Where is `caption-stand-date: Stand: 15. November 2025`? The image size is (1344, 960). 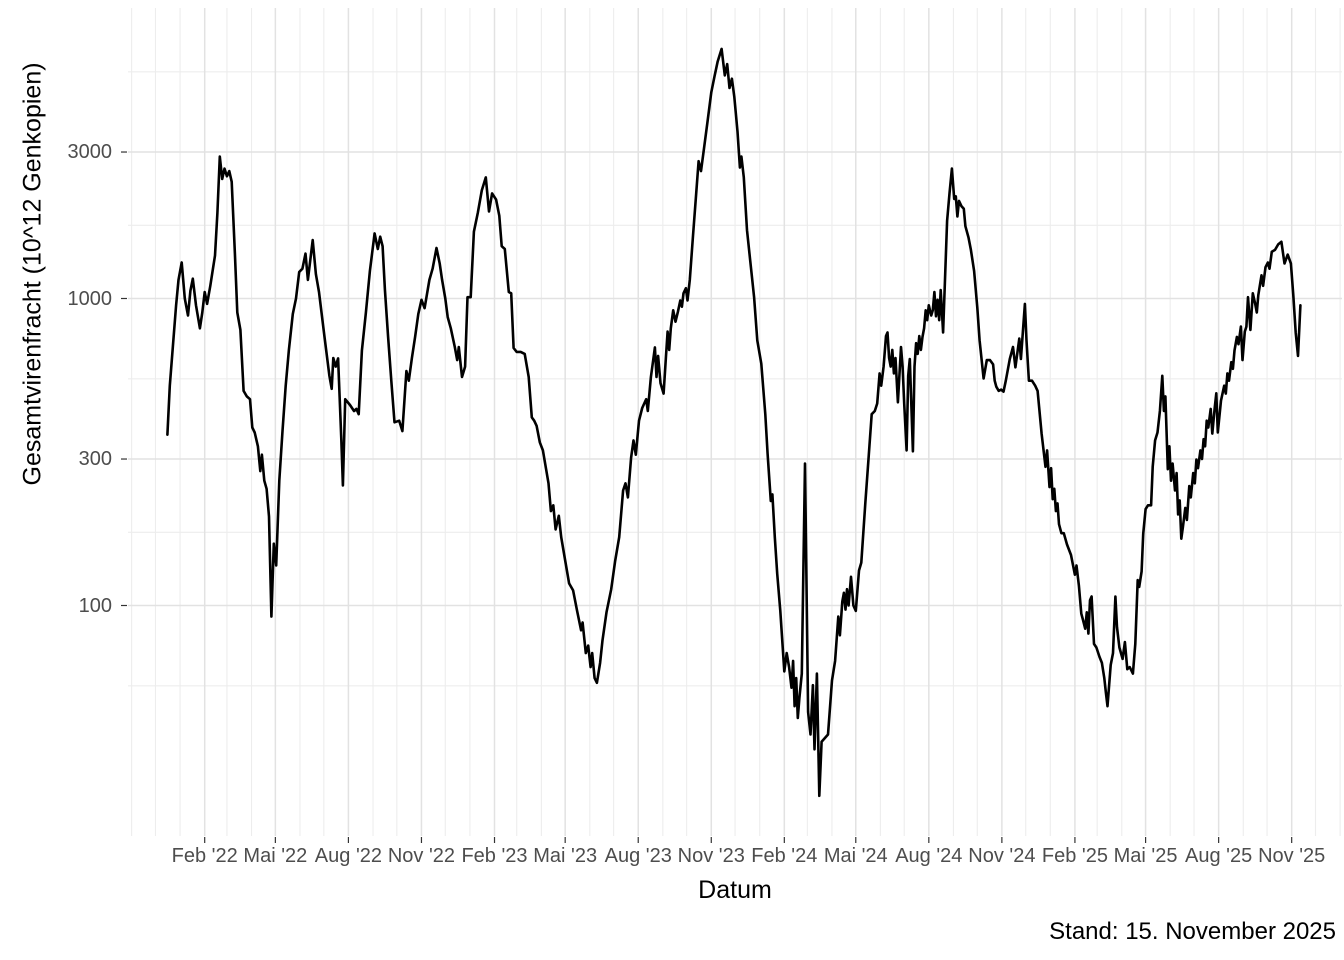 caption-stand-date: Stand: 15. November 2025 is located at coordinates (1192, 931).